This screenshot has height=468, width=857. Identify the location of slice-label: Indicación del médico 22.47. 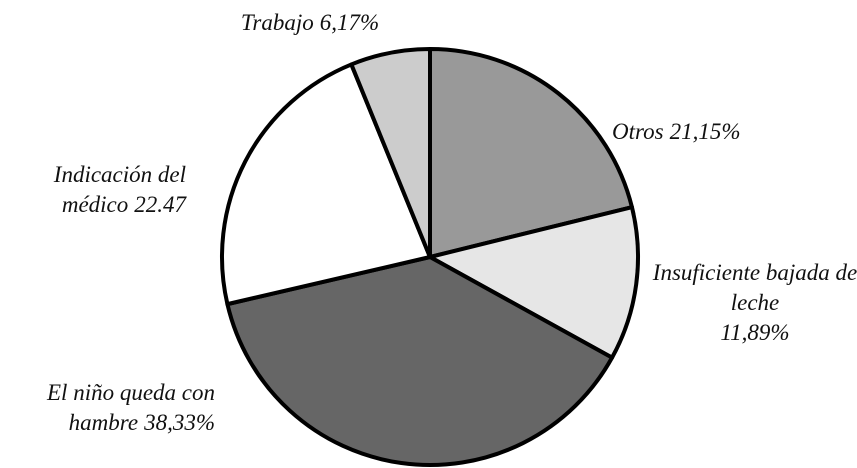
(93, 190).